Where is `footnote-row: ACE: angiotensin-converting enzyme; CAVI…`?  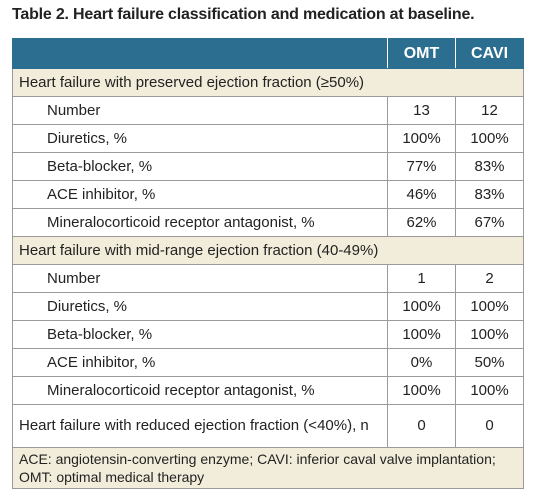
footnote-row: ACE: angiotensin-converting enzyme; CAVI… is located at coordinates (268, 468).